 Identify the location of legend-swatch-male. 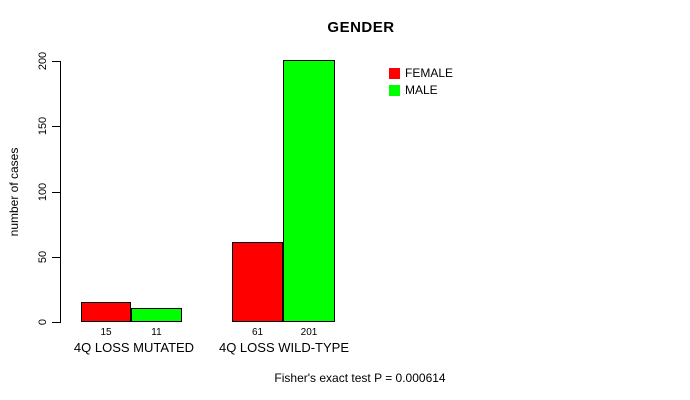
(394, 90).